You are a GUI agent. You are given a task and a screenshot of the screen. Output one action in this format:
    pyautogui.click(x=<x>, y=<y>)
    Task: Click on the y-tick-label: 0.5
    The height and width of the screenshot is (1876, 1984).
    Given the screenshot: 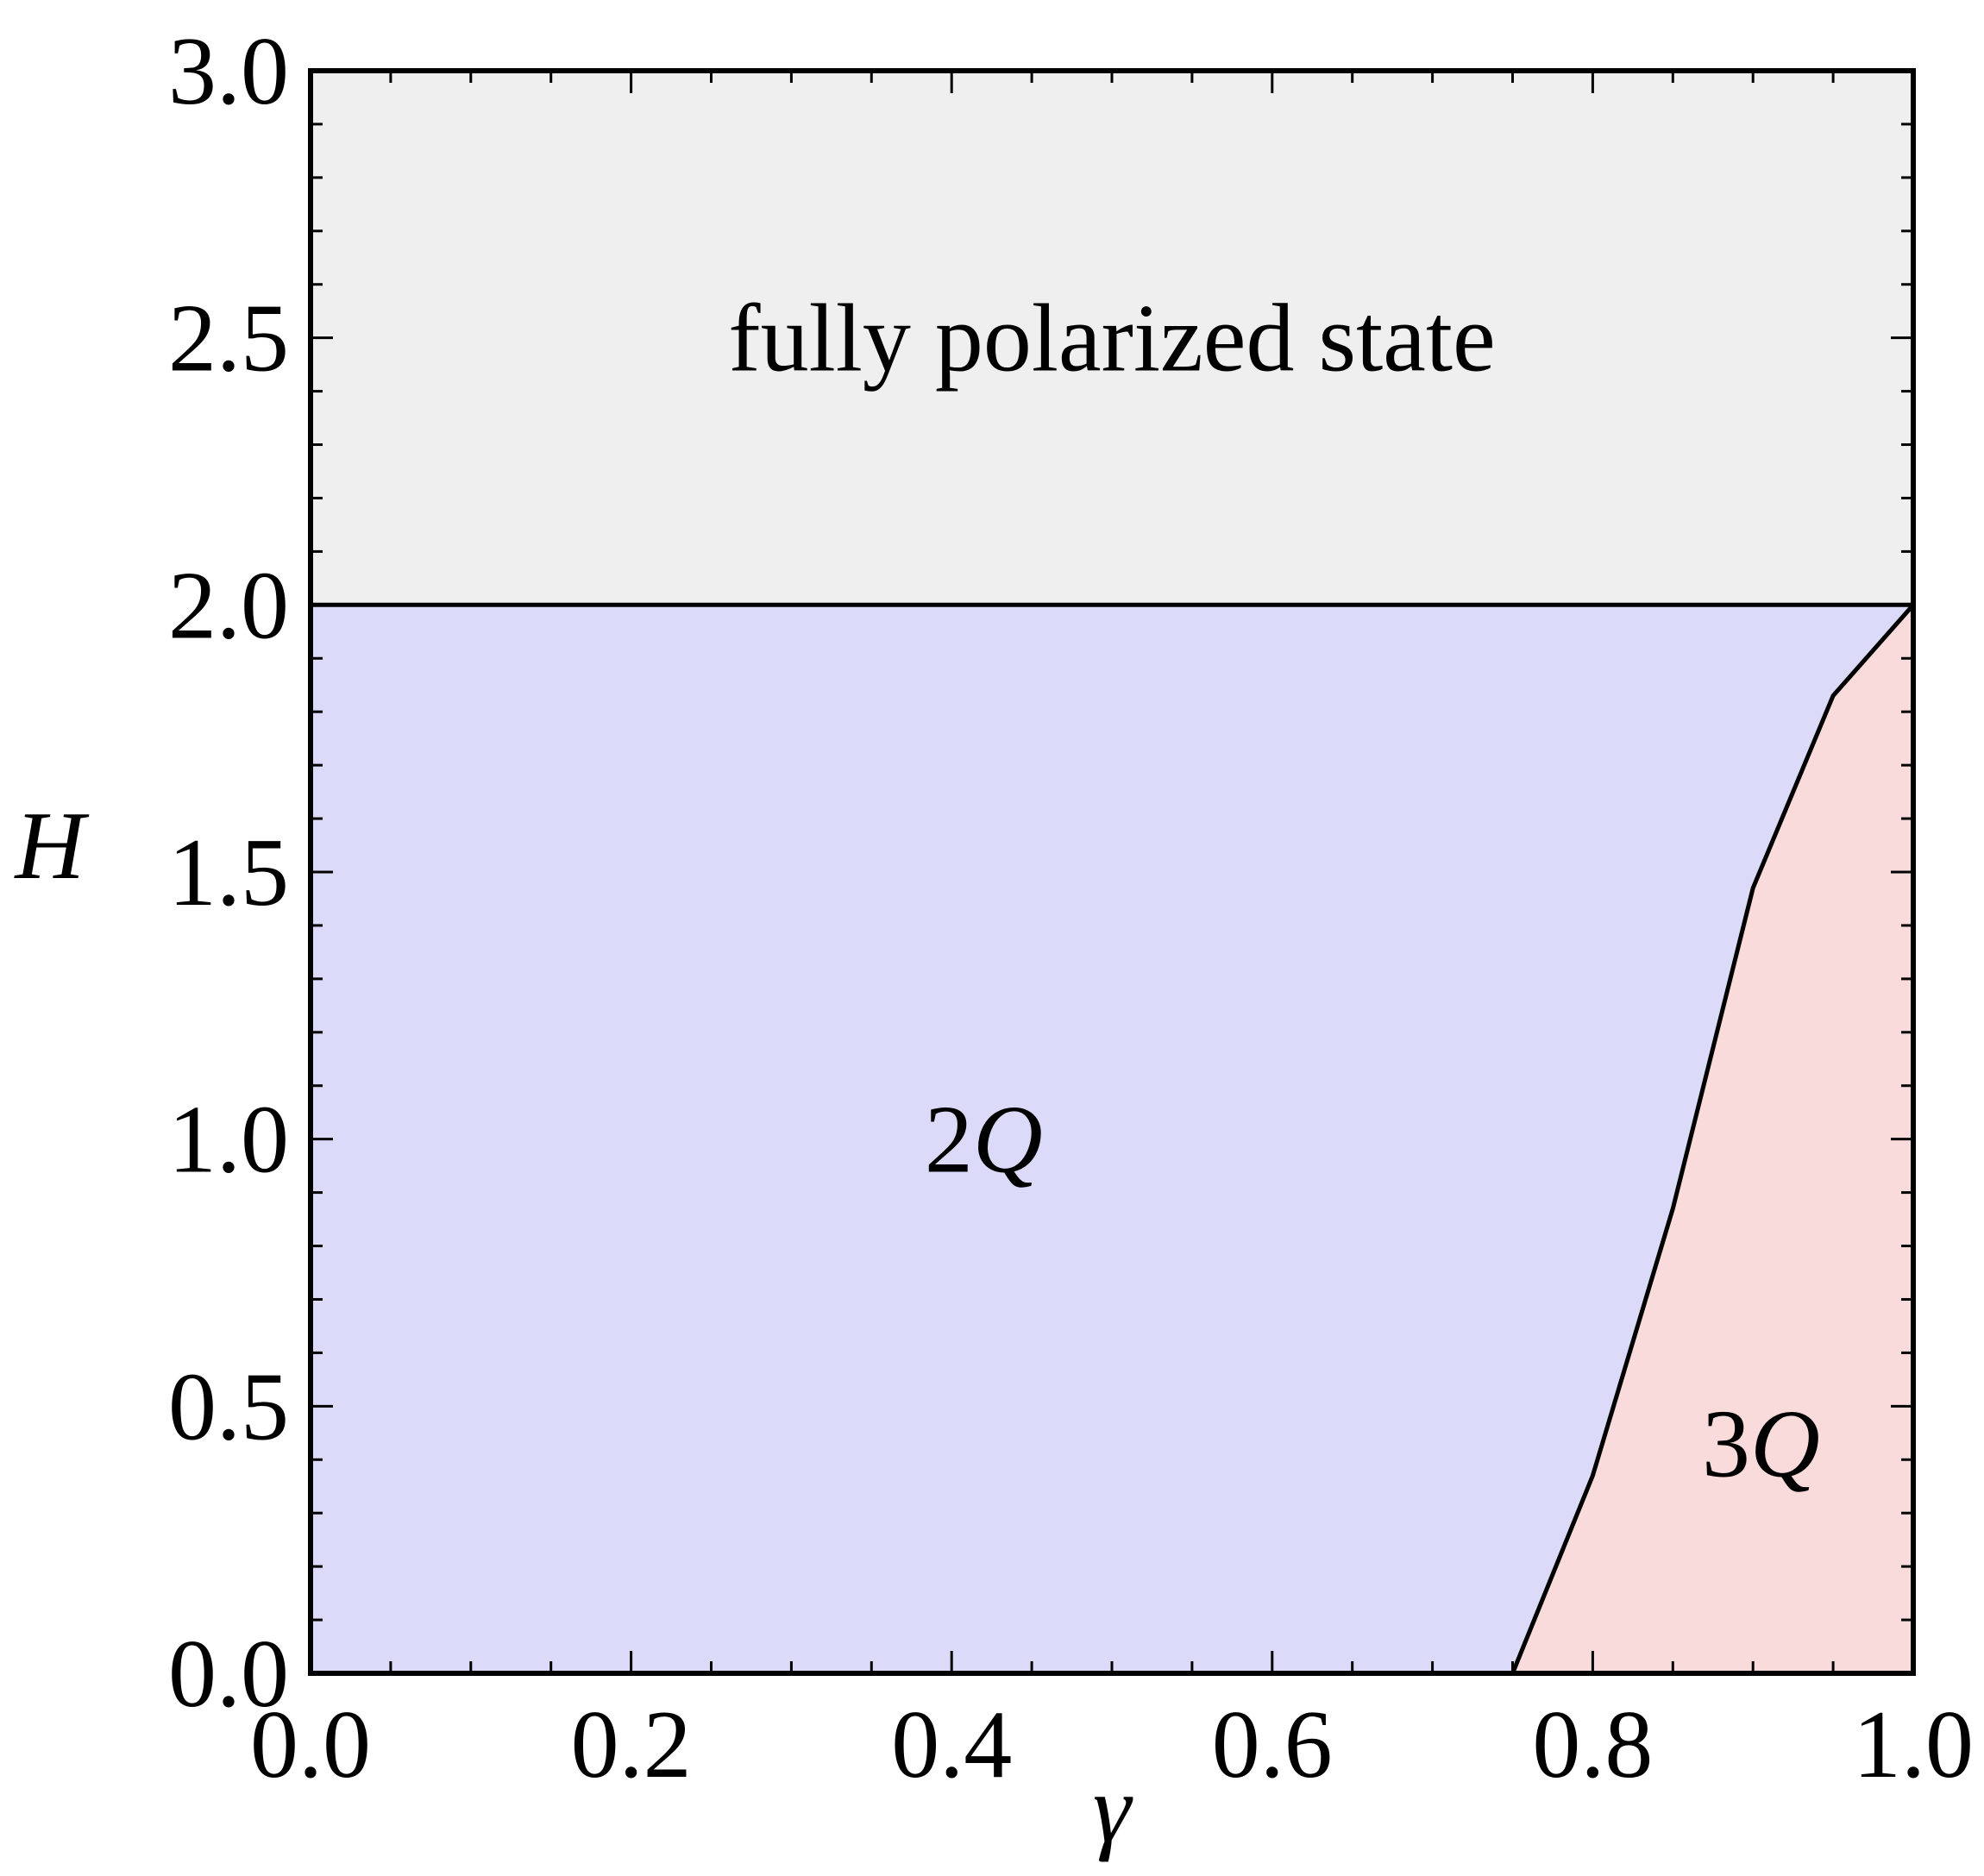 What is the action you would take?
    pyautogui.click(x=228, y=1407)
    